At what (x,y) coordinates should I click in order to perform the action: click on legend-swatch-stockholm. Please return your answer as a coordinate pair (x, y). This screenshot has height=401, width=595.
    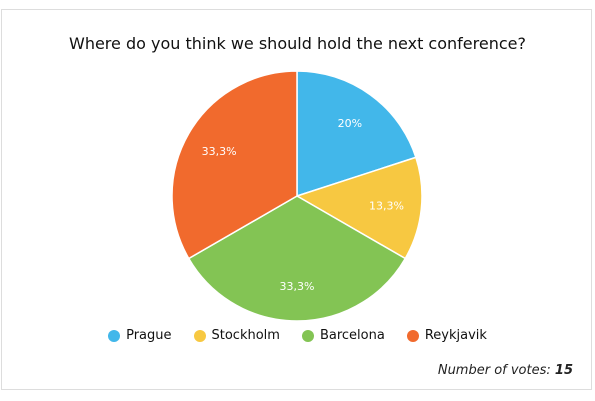
    Looking at the image, I should click on (199, 336).